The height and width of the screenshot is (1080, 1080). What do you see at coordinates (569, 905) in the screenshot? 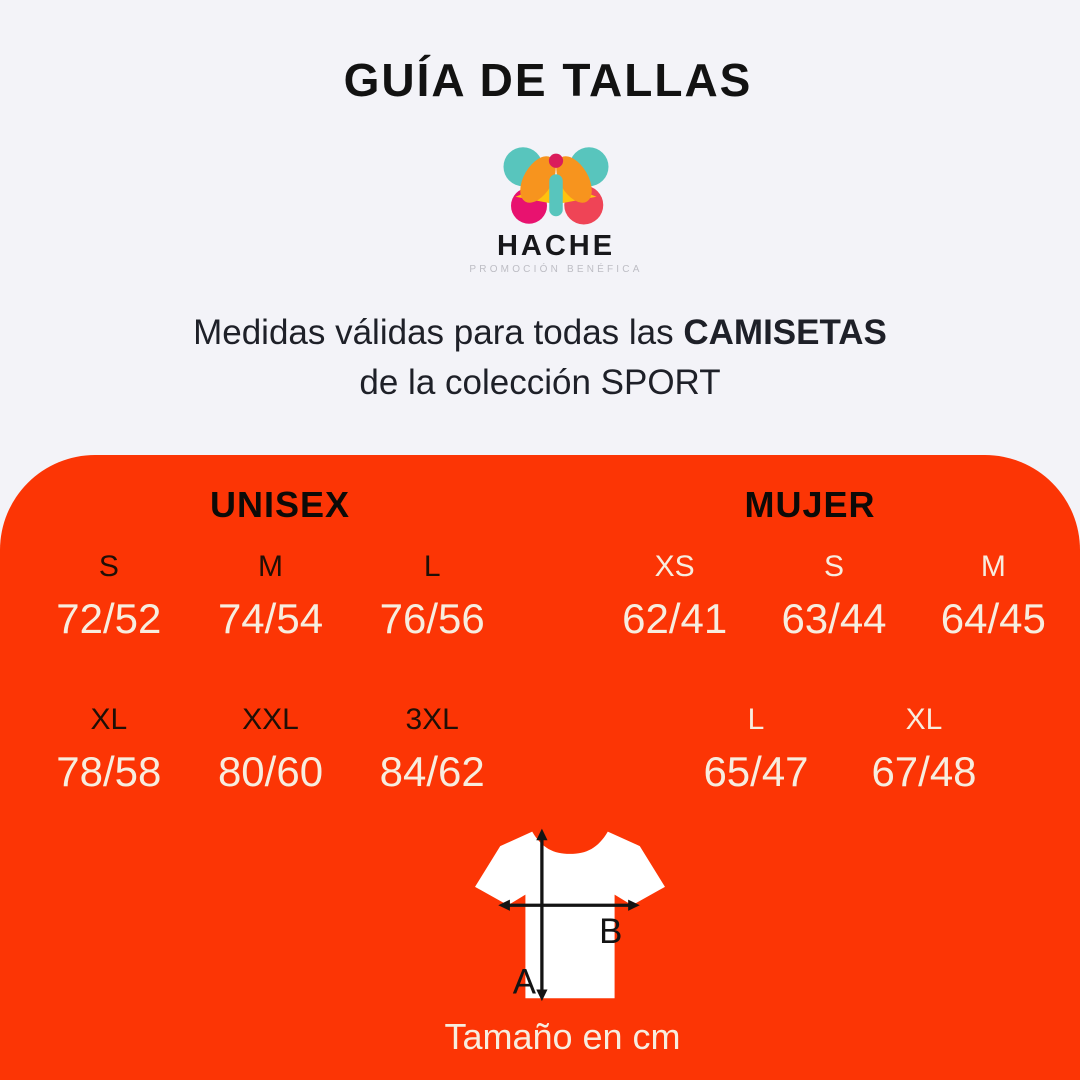
I see `width-arrow` at bounding box center [569, 905].